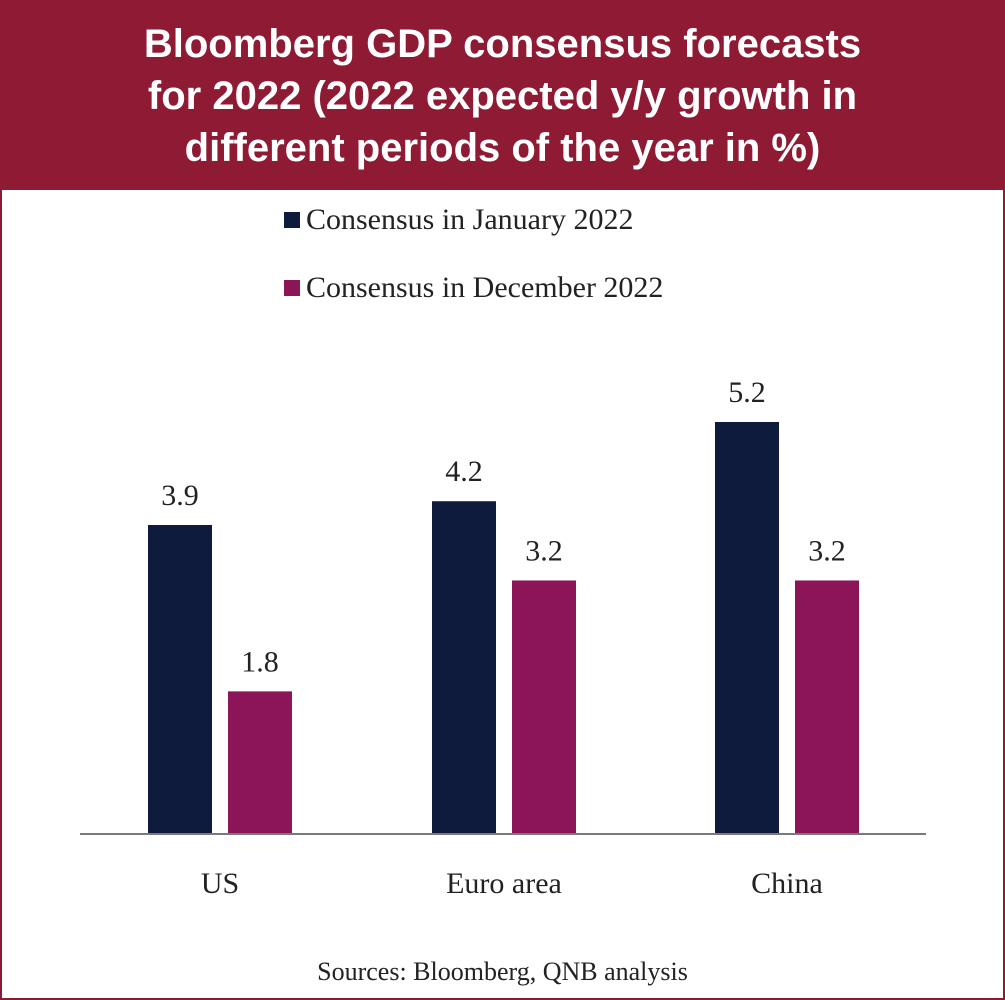  I want to click on legend-swatch-december, so click(292, 288).